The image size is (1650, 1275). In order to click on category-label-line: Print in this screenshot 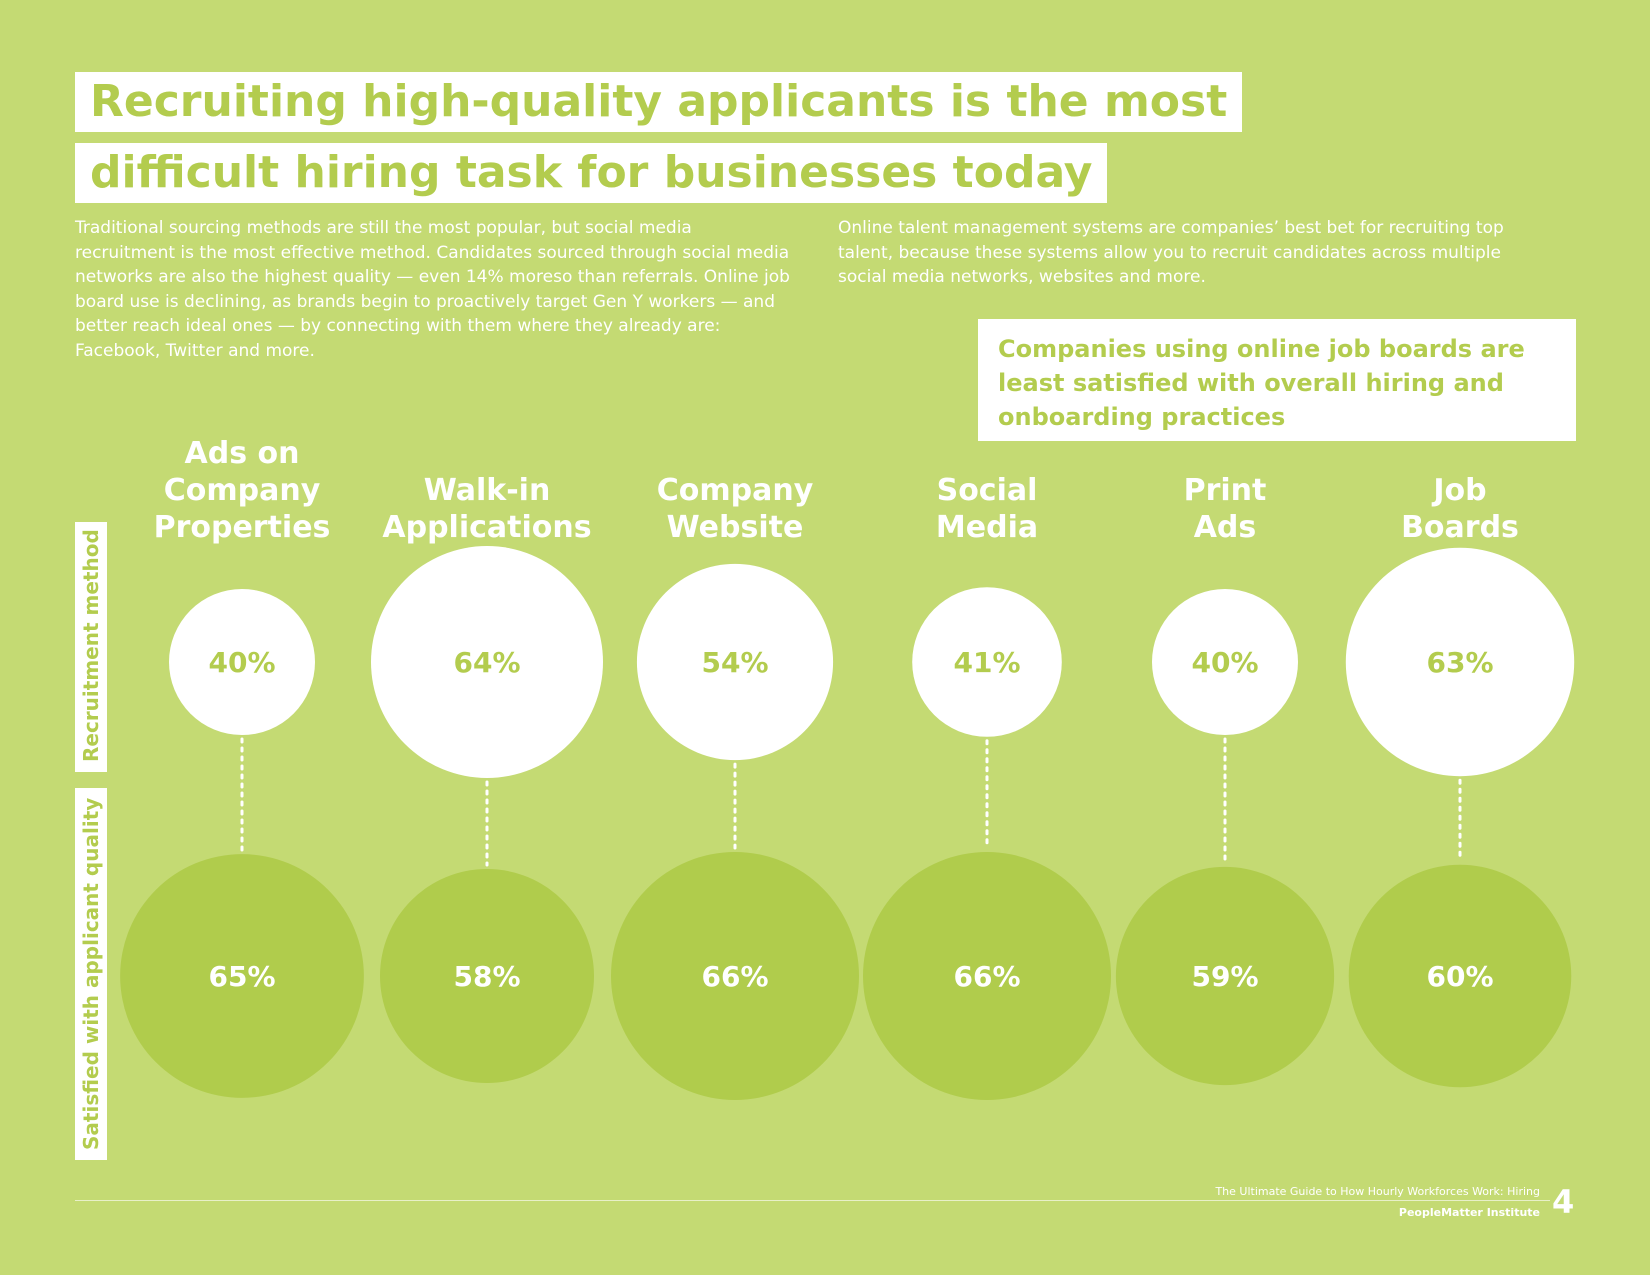, I will do `click(1225, 490)`.